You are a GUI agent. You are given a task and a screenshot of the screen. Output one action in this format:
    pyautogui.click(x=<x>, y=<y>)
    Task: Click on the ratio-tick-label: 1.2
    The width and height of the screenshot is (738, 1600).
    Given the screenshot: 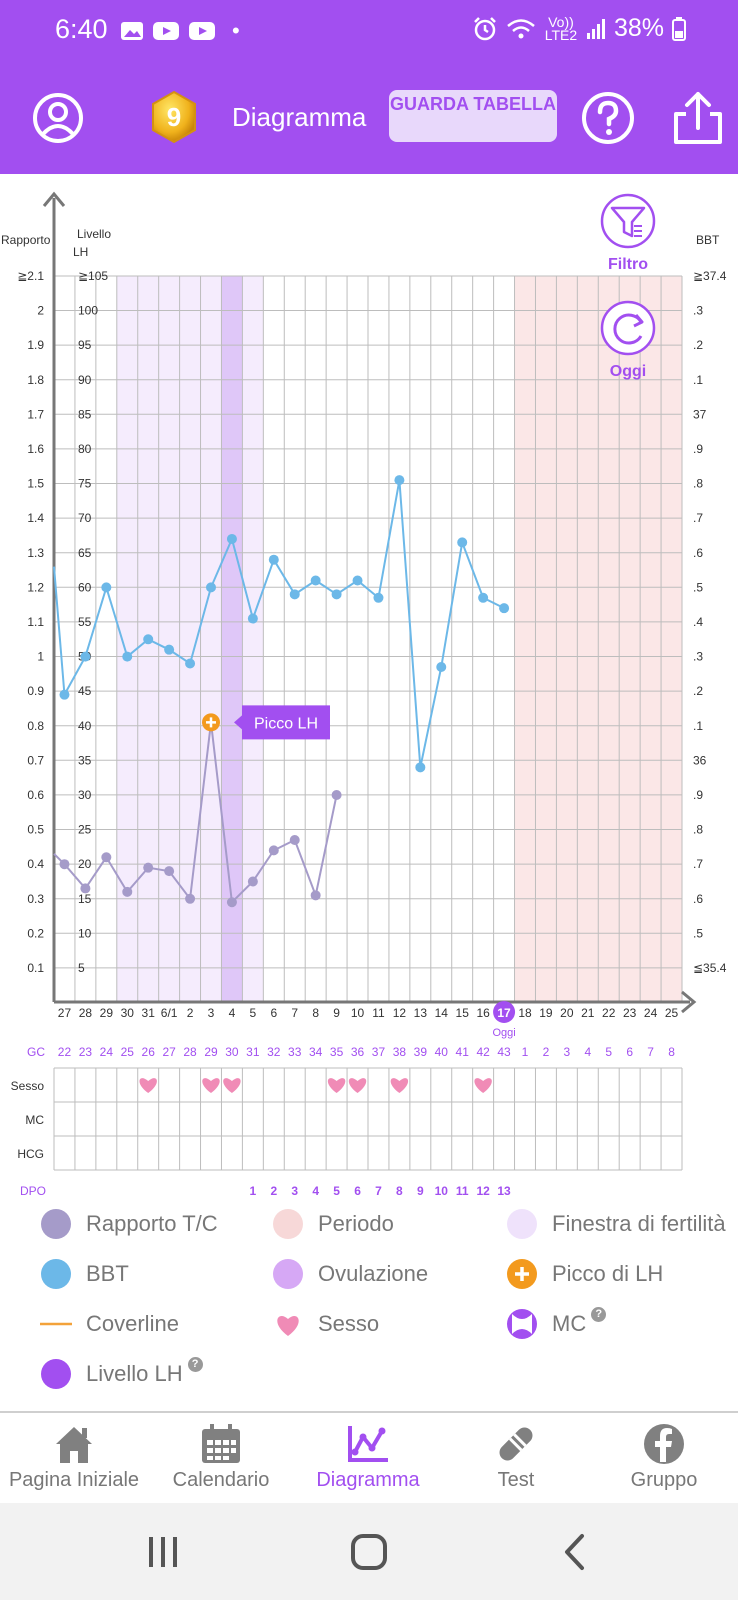 What is the action you would take?
    pyautogui.click(x=35, y=587)
    